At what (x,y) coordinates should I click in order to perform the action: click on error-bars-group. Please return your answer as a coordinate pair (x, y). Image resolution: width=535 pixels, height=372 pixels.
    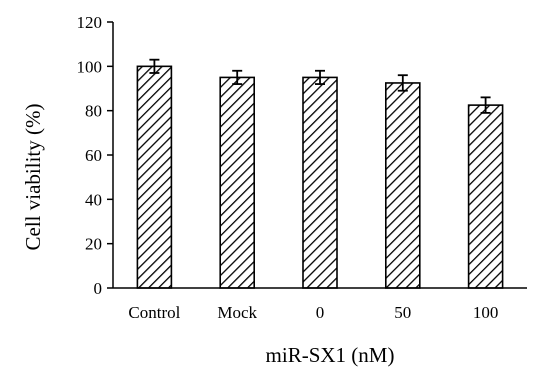
    Looking at the image, I should click on (320, 86).